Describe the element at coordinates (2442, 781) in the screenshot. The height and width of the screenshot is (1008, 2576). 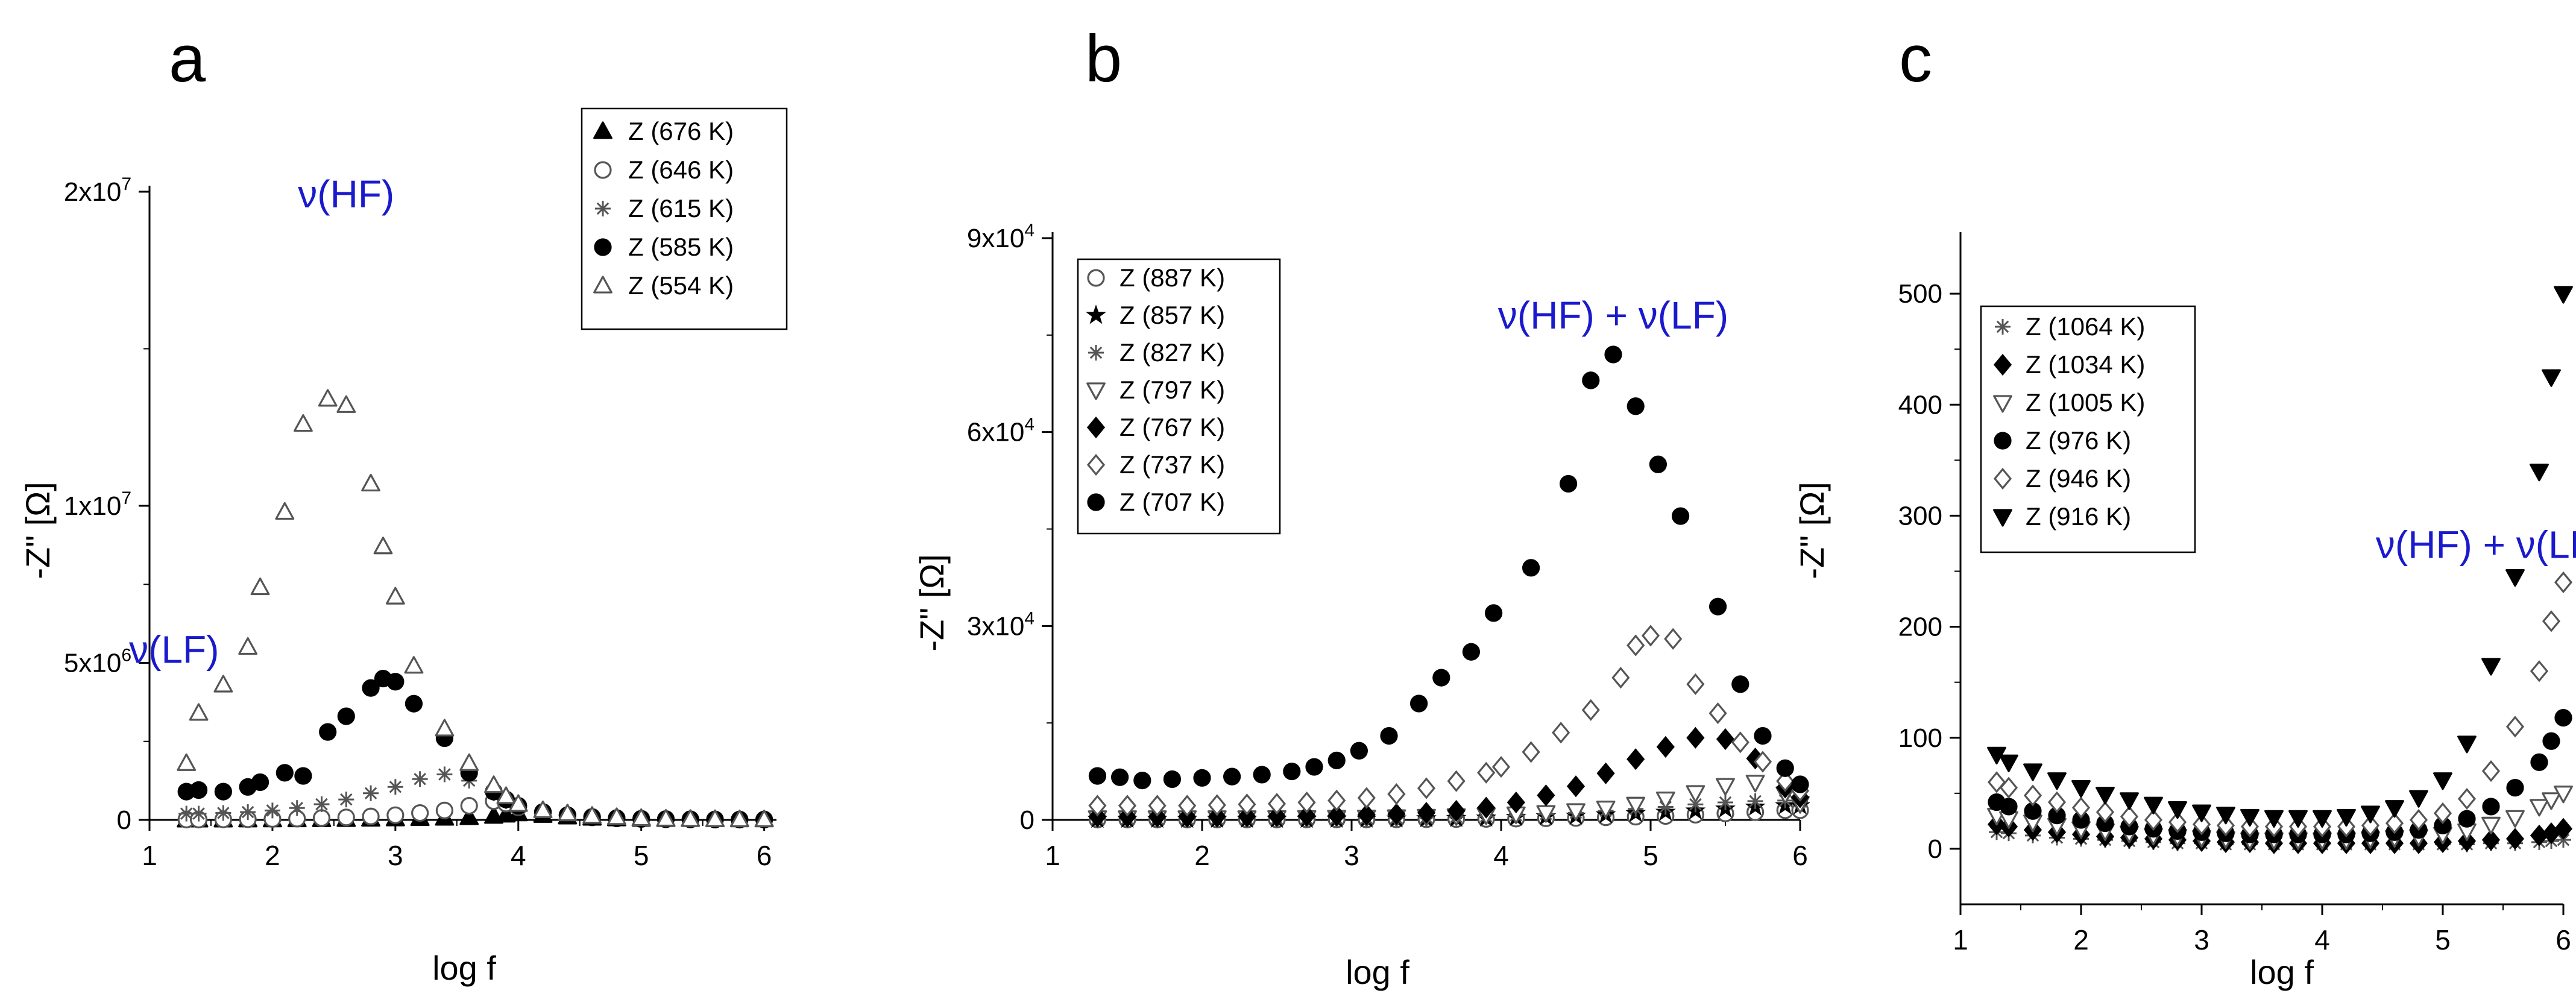
I see `data-point-c-5-19-shape` at that location.